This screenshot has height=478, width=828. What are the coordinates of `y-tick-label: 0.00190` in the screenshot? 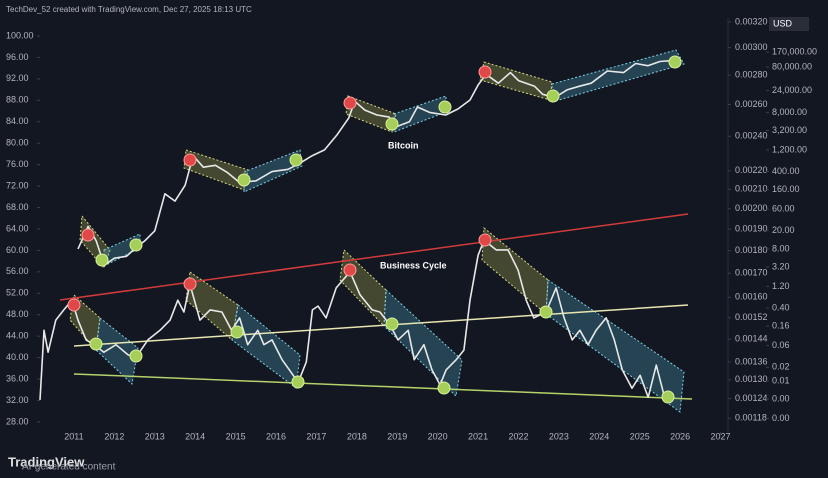 It's located at (751, 228).